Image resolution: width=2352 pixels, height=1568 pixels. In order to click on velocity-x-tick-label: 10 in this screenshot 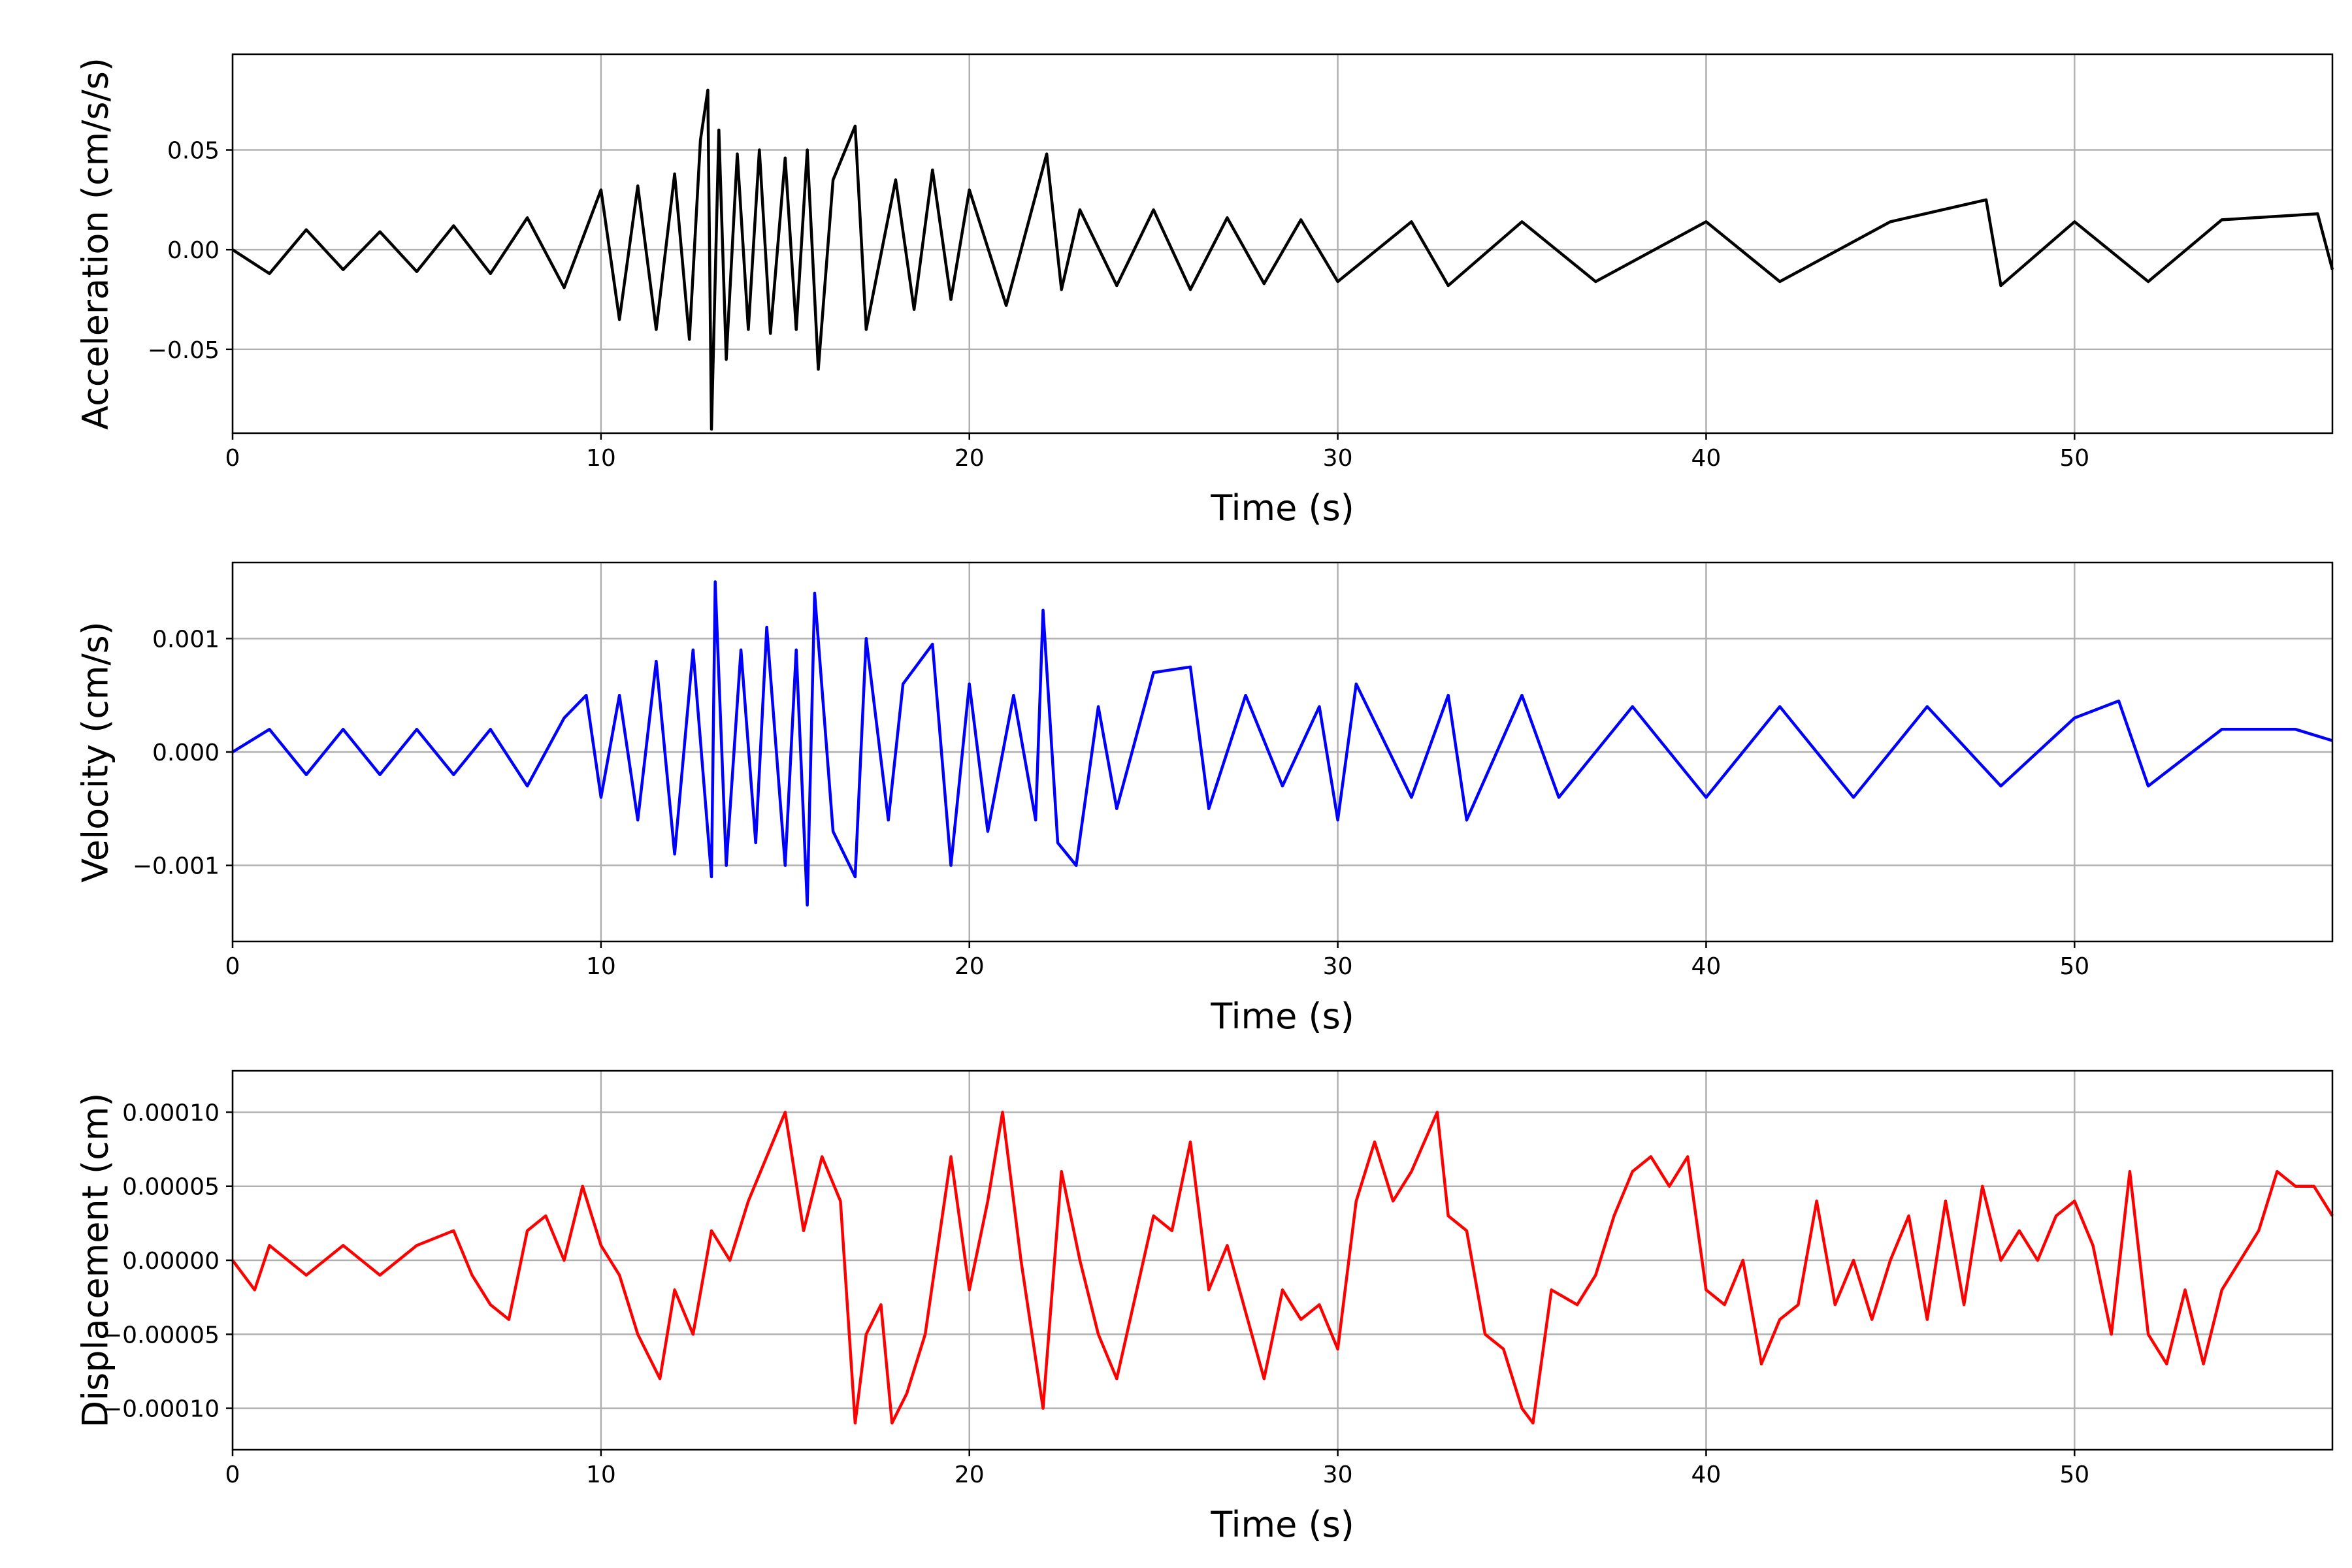, I will do `click(601, 966)`.